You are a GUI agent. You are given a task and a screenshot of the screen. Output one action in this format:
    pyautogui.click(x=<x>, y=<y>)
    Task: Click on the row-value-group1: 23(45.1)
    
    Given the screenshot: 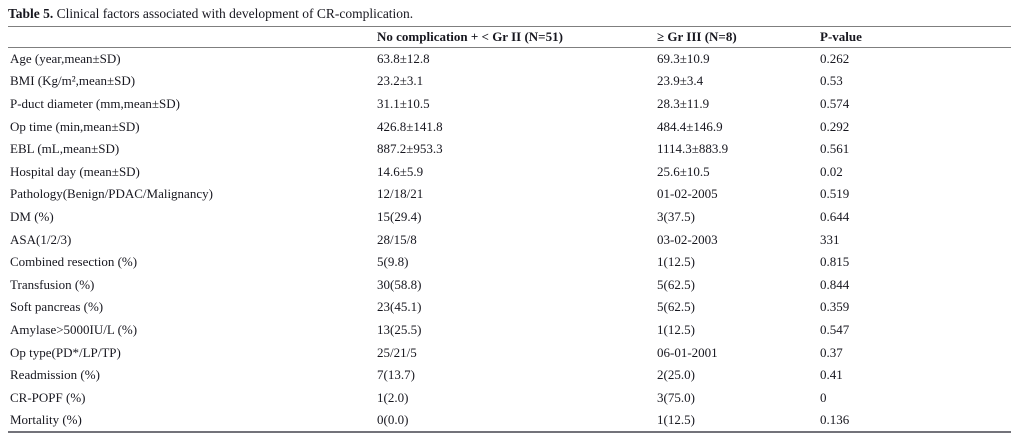 What is the action you would take?
    pyautogui.click(x=399, y=307)
    